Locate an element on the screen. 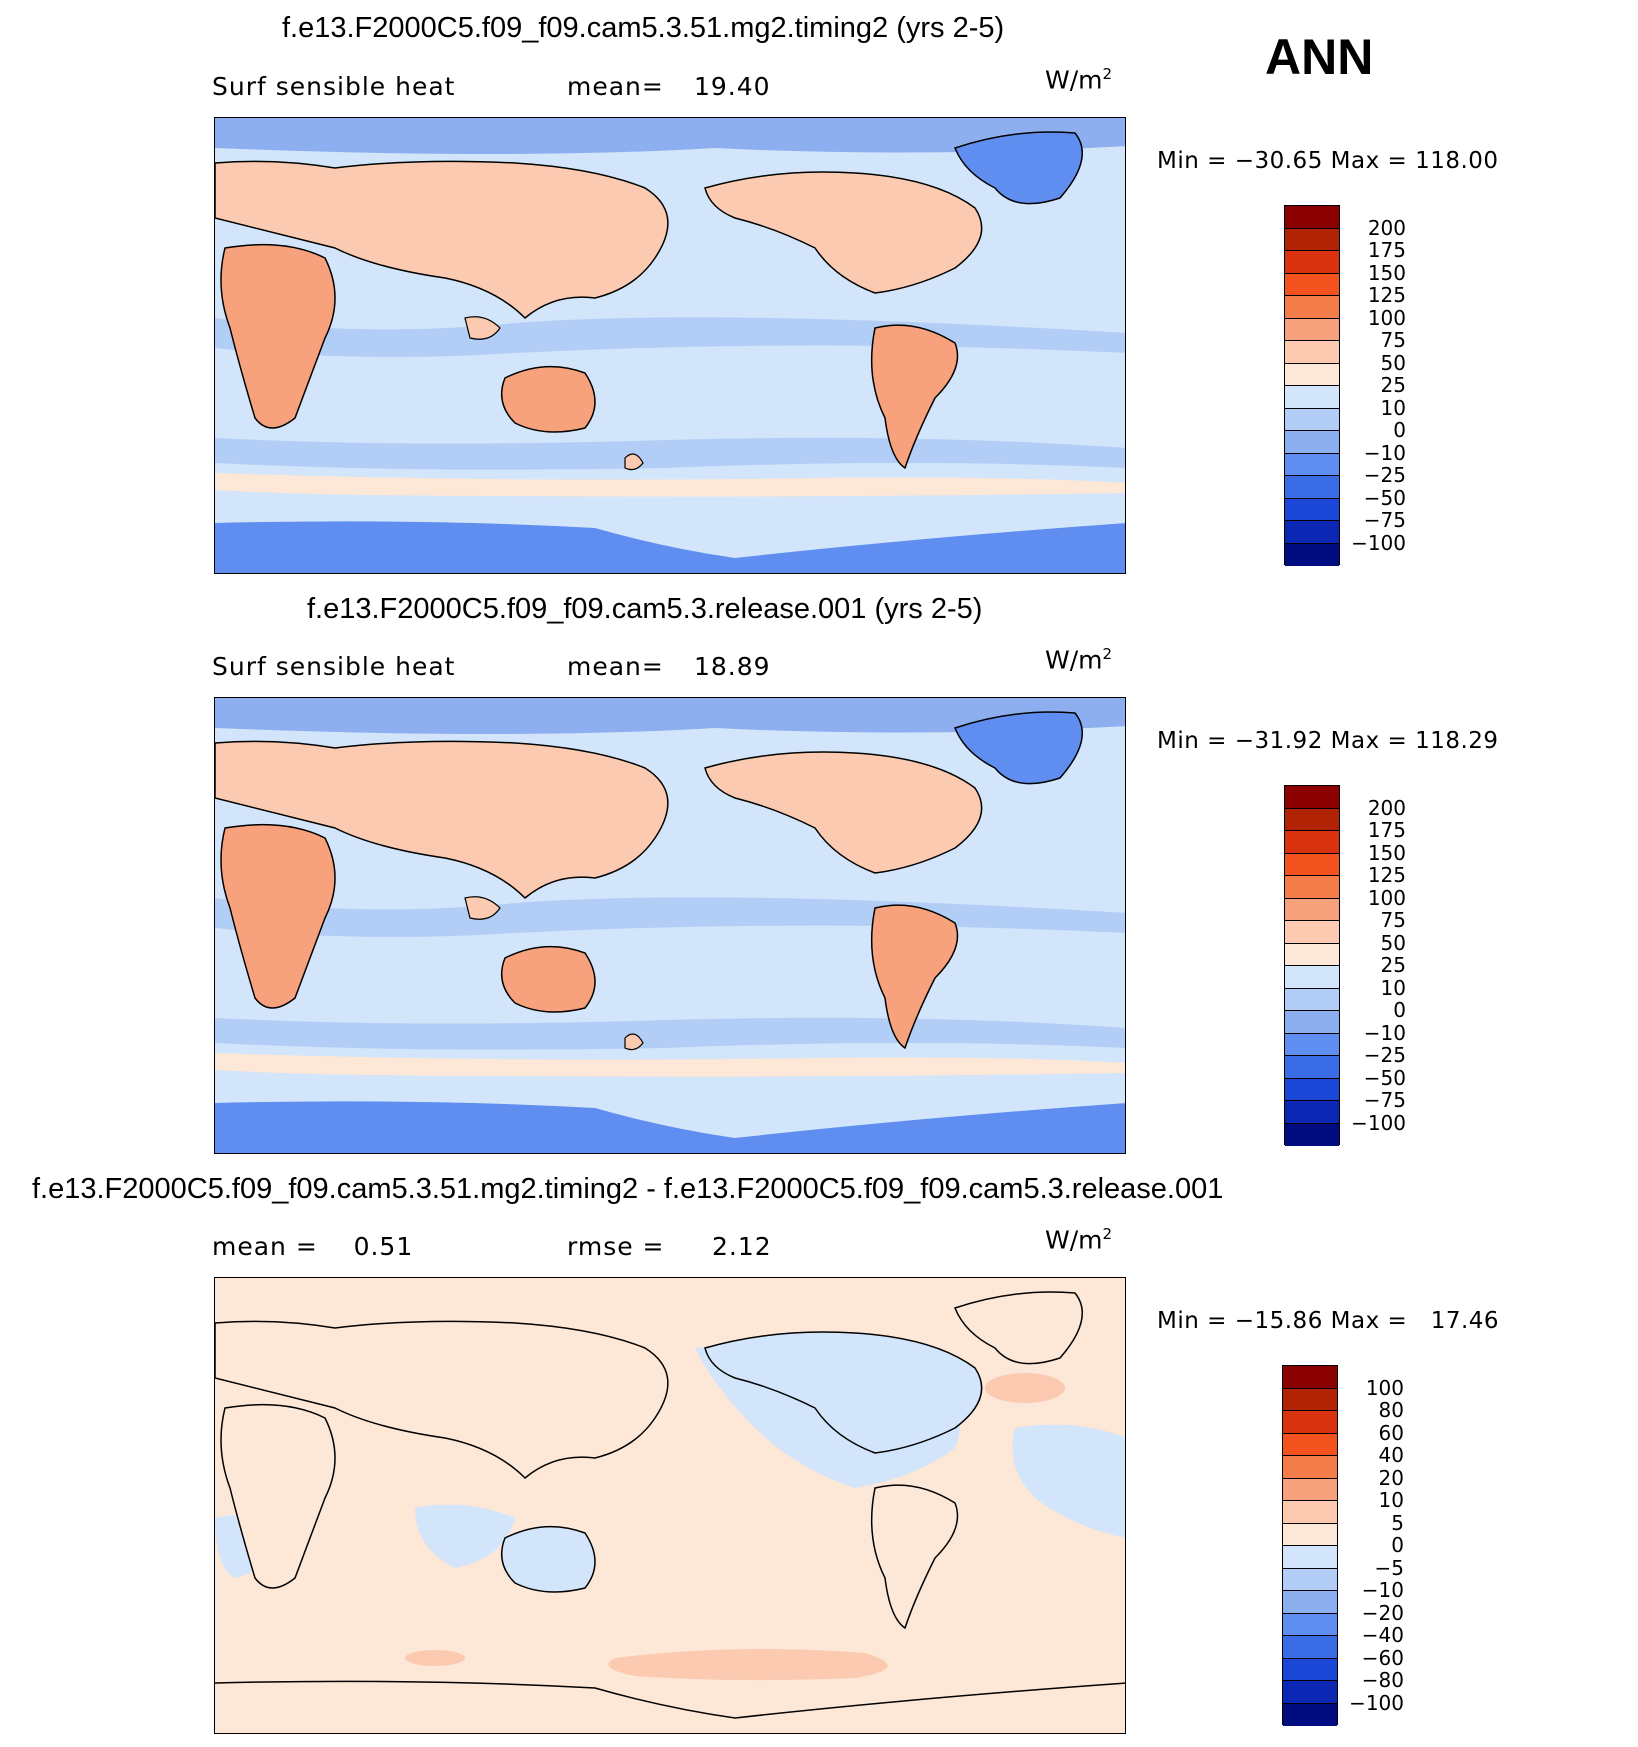 This screenshot has height=1747, width=1638. colorbar-label: −75 is located at coordinates (1384, 1100).